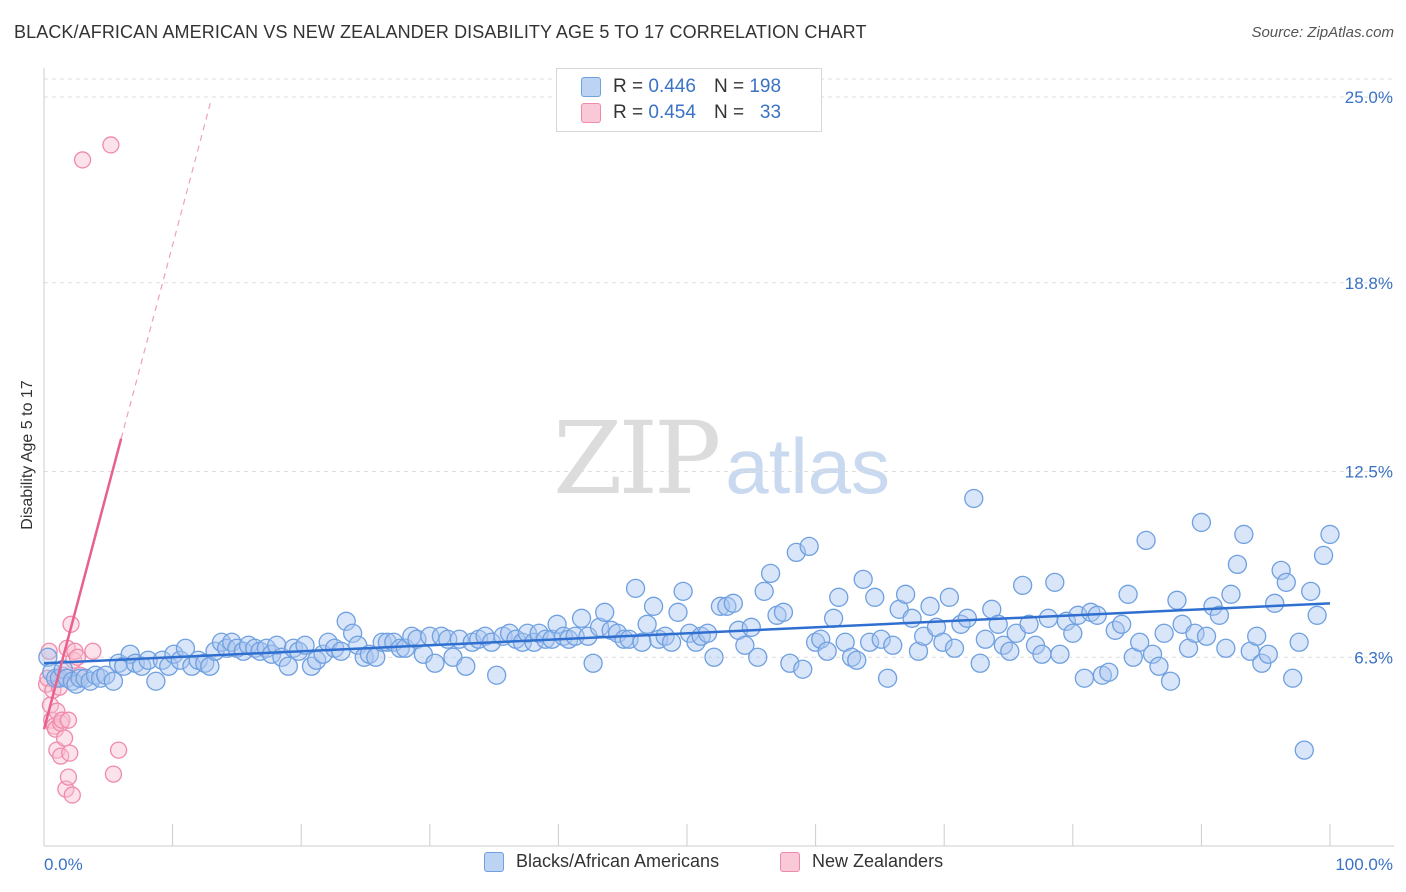 The width and height of the screenshot is (1406, 892). Describe the element at coordinates (808, 466) in the screenshot. I see `watermark-atlas: atlas` at that location.